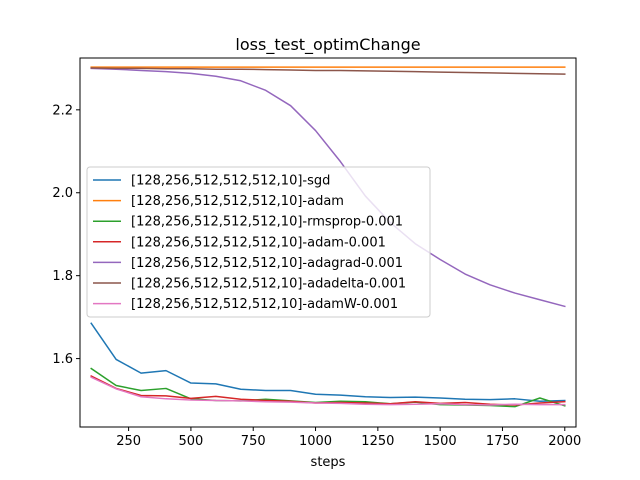 The width and height of the screenshot is (640, 480). What do you see at coordinates (327, 45) in the screenshot?
I see `chart-title: loss_test_optimChange` at bounding box center [327, 45].